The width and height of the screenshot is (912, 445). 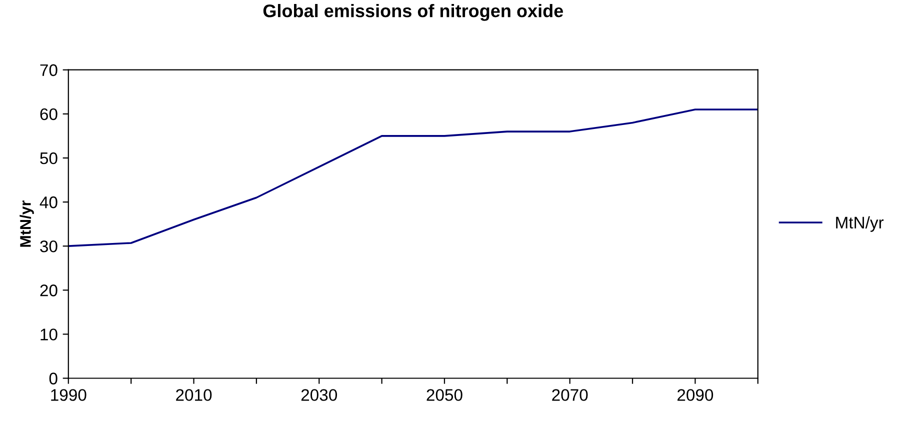 I want to click on x-tick-label: 2070, so click(x=570, y=395).